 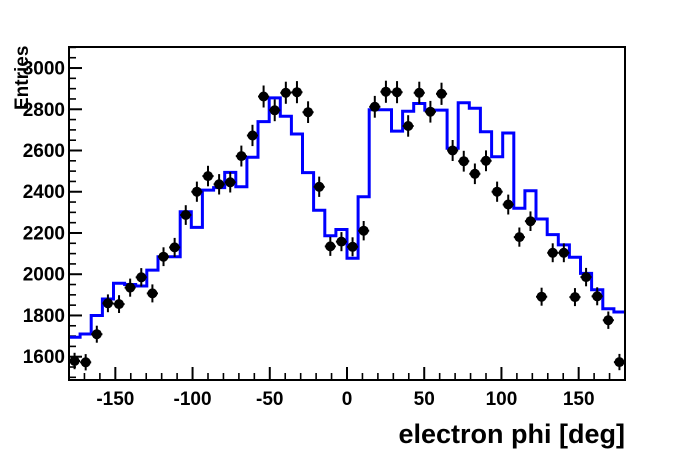 I want to click on y-tick-label: 1600, so click(x=44, y=357).